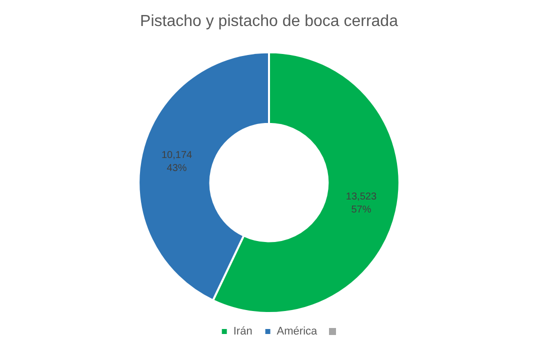 The height and width of the screenshot is (351, 538). Describe the element at coordinates (269, 21) in the screenshot. I see `chart-title: Pistacho y pistacho de boca cerrada` at that location.